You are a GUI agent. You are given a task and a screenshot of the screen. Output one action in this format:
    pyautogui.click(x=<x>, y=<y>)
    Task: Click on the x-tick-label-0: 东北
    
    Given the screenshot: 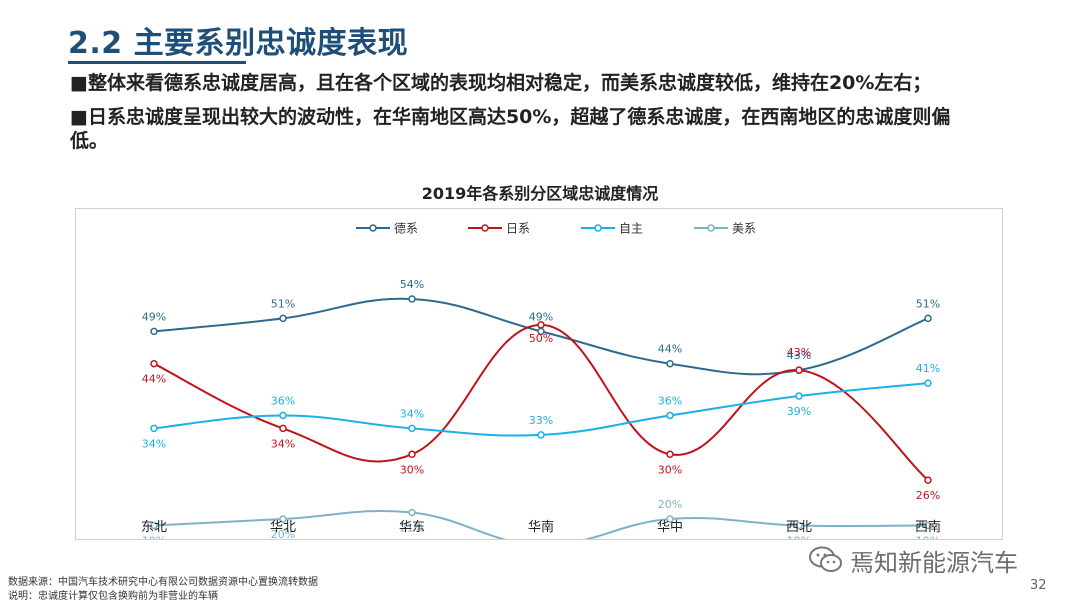 What is the action you would take?
    pyautogui.click(x=154, y=527)
    